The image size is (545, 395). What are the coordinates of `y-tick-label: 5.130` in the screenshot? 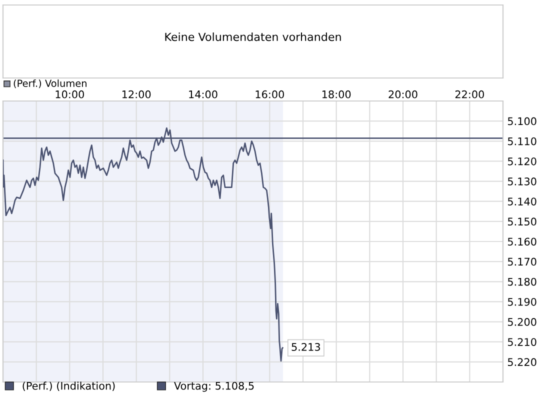 It's located at (522, 182).